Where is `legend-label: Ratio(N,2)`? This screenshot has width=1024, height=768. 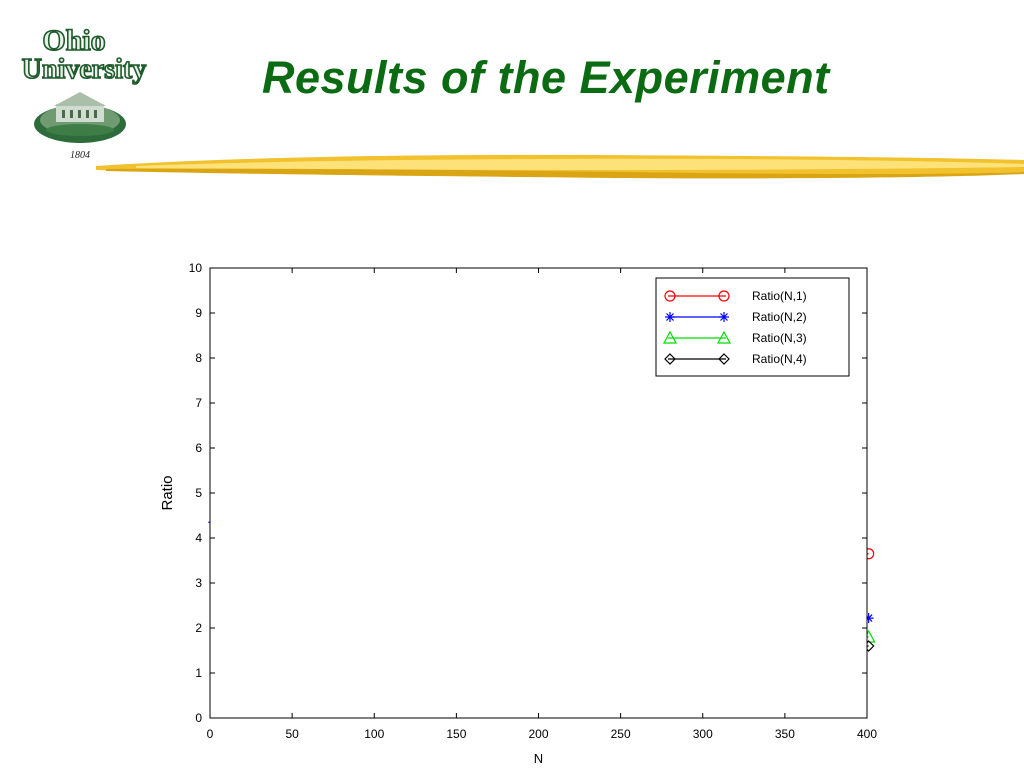 legend-label: Ratio(N,2) is located at coordinates (779, 317).